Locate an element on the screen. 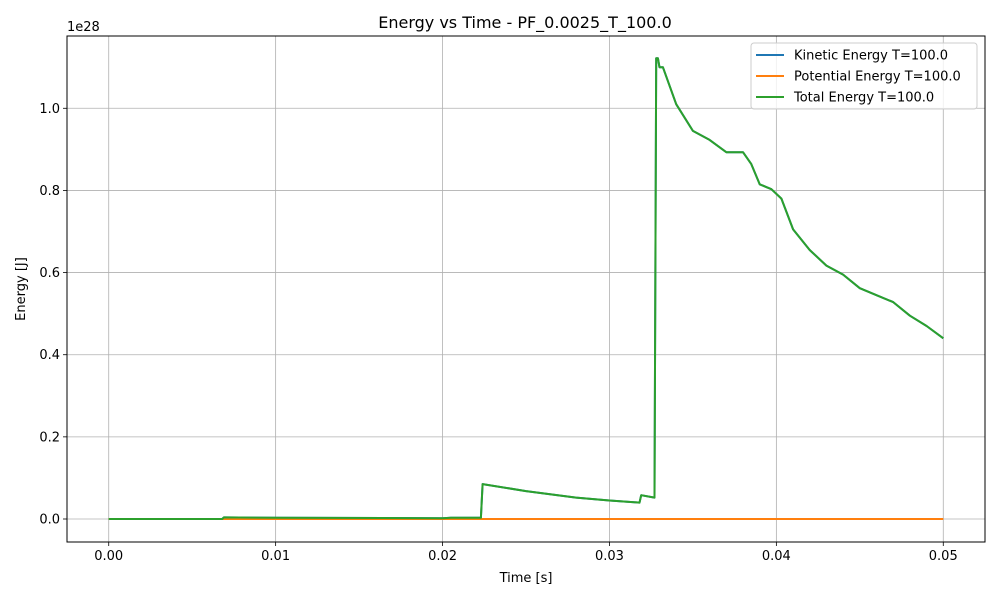 Image resolution: width=1000 pixels, height=600 pixels. chart-title: Energy vs Time - PF_0.0025_T_100.0 is located at coordinates (525, 23).